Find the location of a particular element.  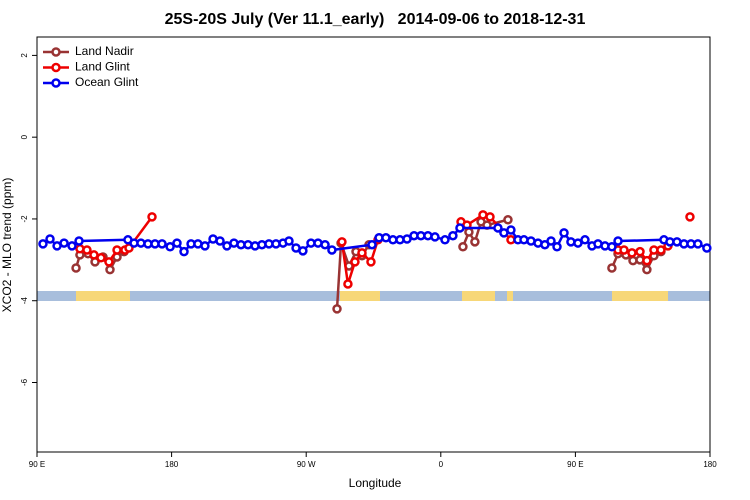

legend-label: Land Nadir is located at coordinates (104, 51).